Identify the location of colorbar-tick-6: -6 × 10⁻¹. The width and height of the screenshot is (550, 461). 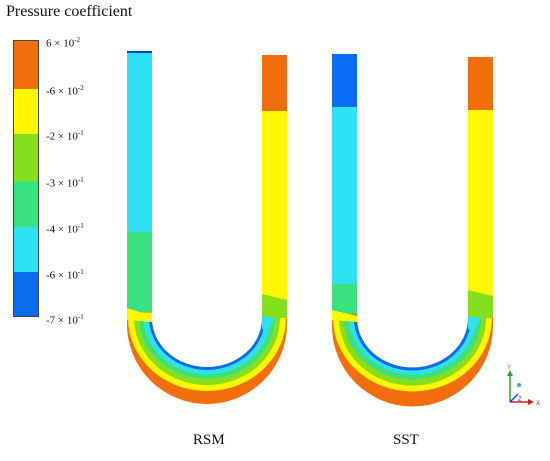
(65, 275).